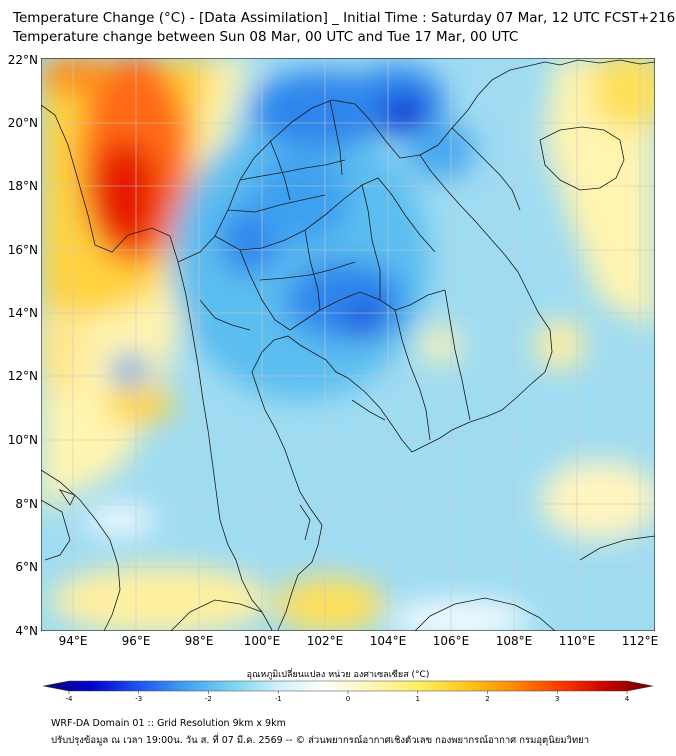 This screenshot has height=756, width=676. I want to click on lon-label-100: 100°E, so click(262, 641).